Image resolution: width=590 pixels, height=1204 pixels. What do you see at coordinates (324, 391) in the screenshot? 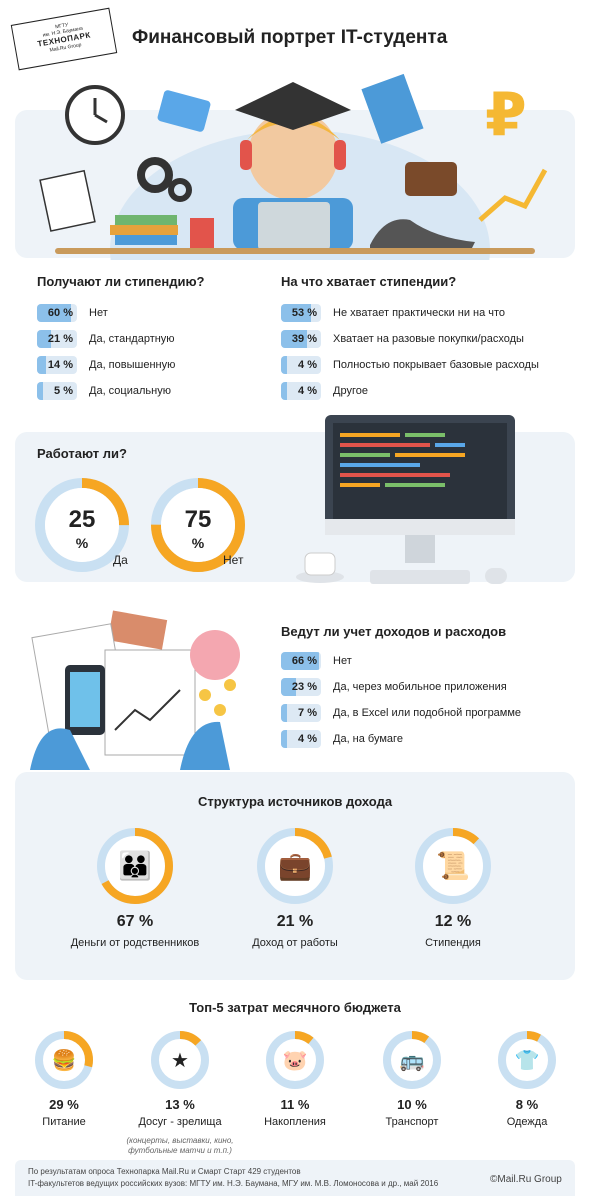
I see `stat-row: 4 % Другое` at bounding box center [324, 391].